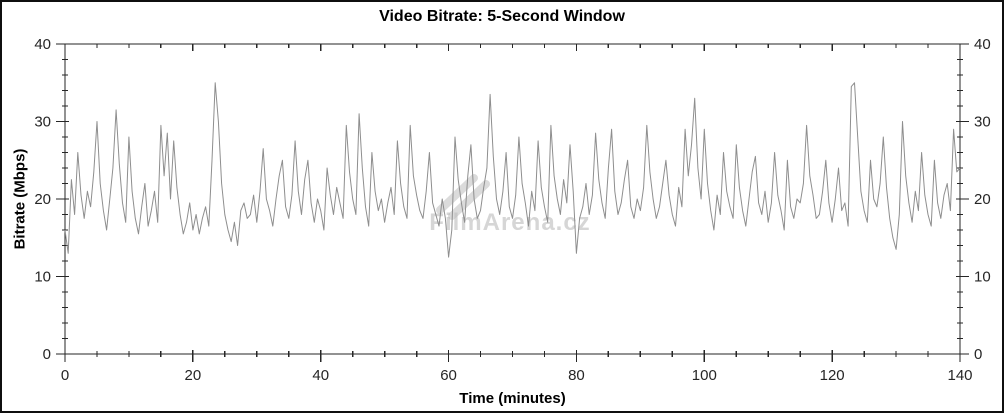 The image size is (1004, 420). What do you see at coordinates (959, 375) in the screenshot?
I see `tick-label: 140` at bounding box center [959, 375].